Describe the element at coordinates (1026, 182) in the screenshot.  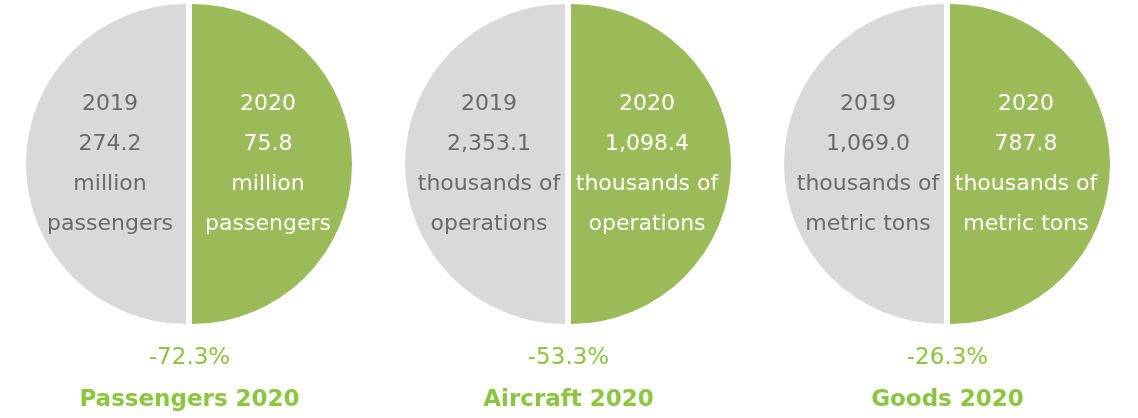
I see `text: 787.8 thousands of metric tons` at that location.